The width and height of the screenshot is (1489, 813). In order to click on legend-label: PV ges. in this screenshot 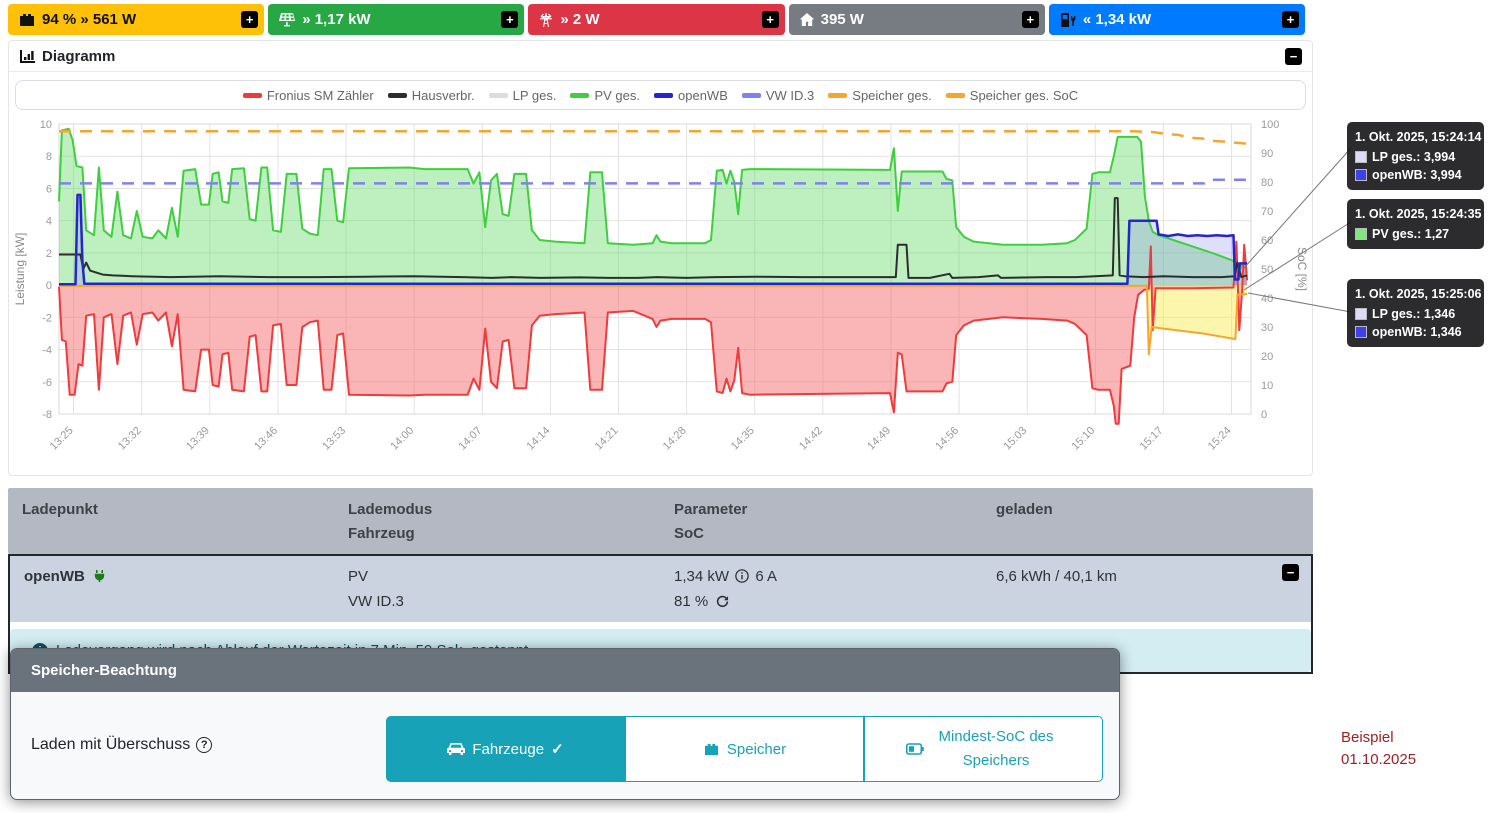, I will do `click(617, 95)`.